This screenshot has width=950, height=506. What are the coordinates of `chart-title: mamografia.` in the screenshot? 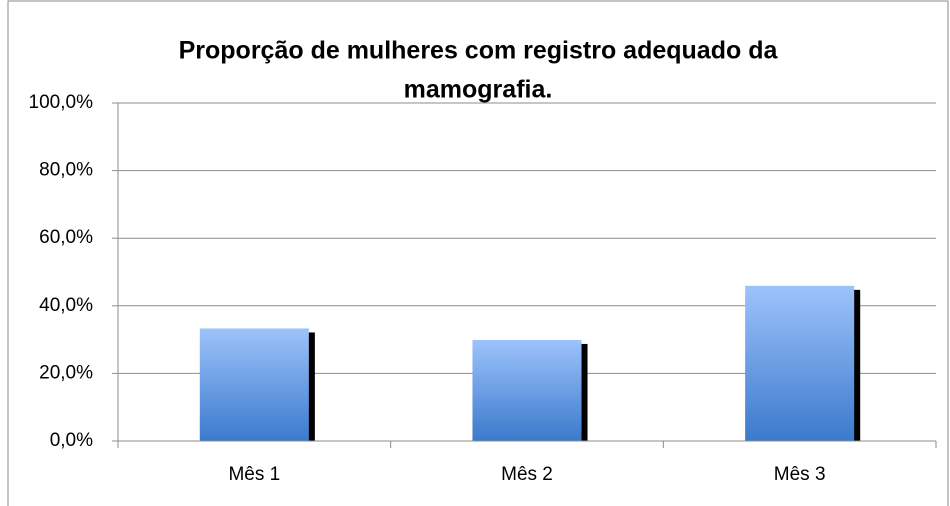 It's located at (478, 90).